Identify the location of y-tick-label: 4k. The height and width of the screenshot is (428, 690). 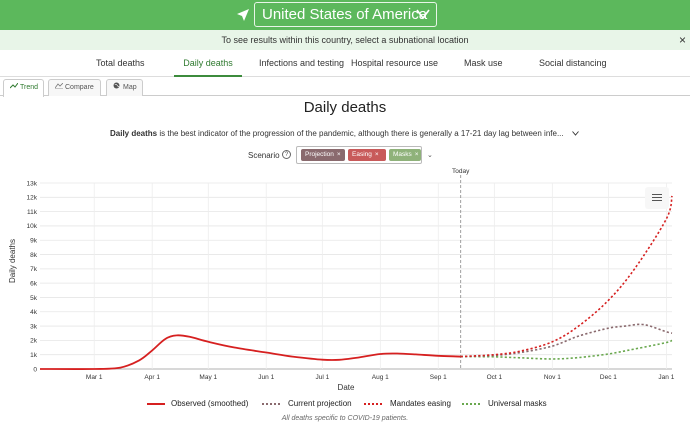
(34, 312).